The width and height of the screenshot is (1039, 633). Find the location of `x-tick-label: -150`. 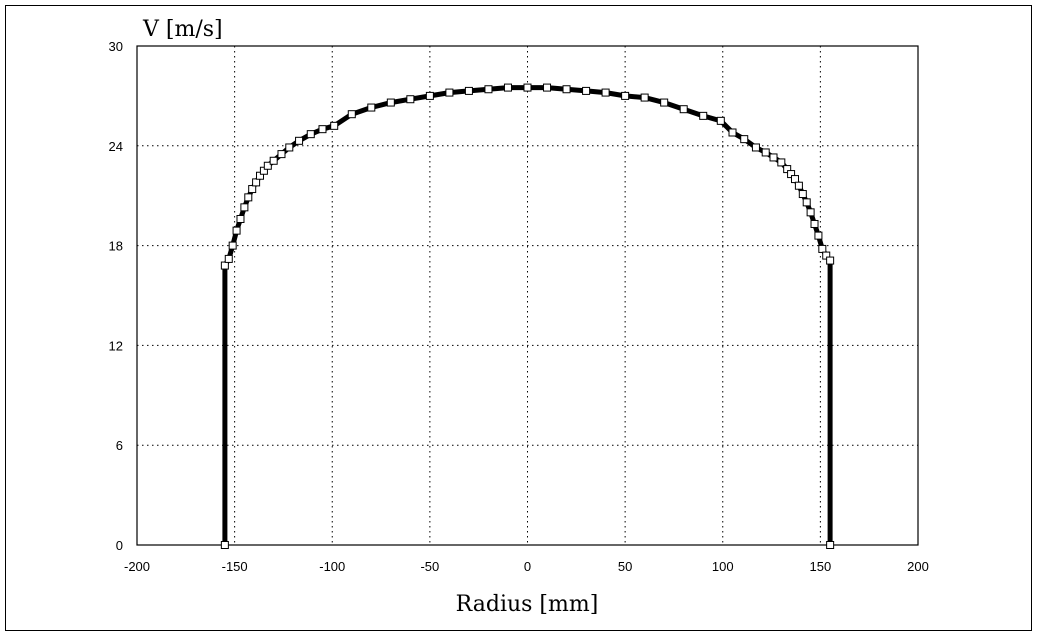

x-tick-label: -150 is located at coordinates (235, 566).